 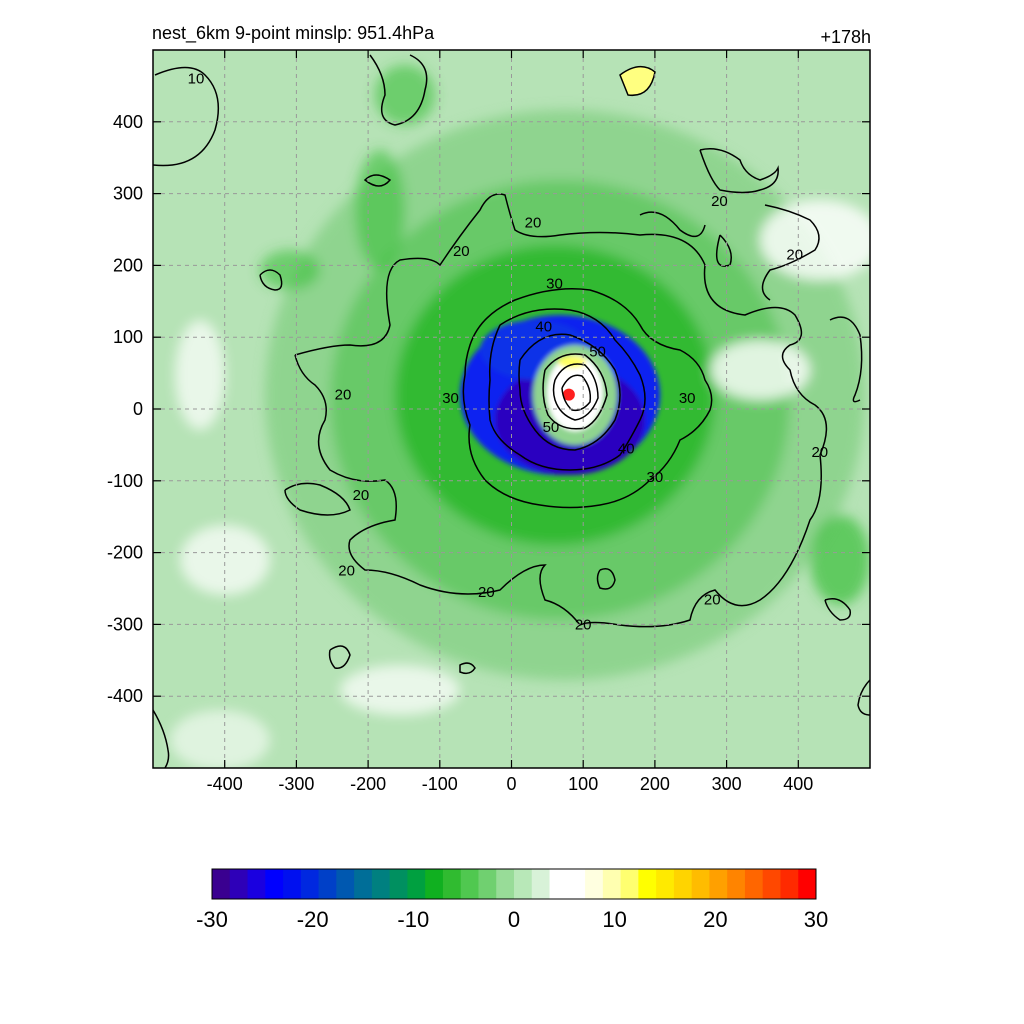 I want to click on y-tick-label-3: 100, so click(x=128, y=337).